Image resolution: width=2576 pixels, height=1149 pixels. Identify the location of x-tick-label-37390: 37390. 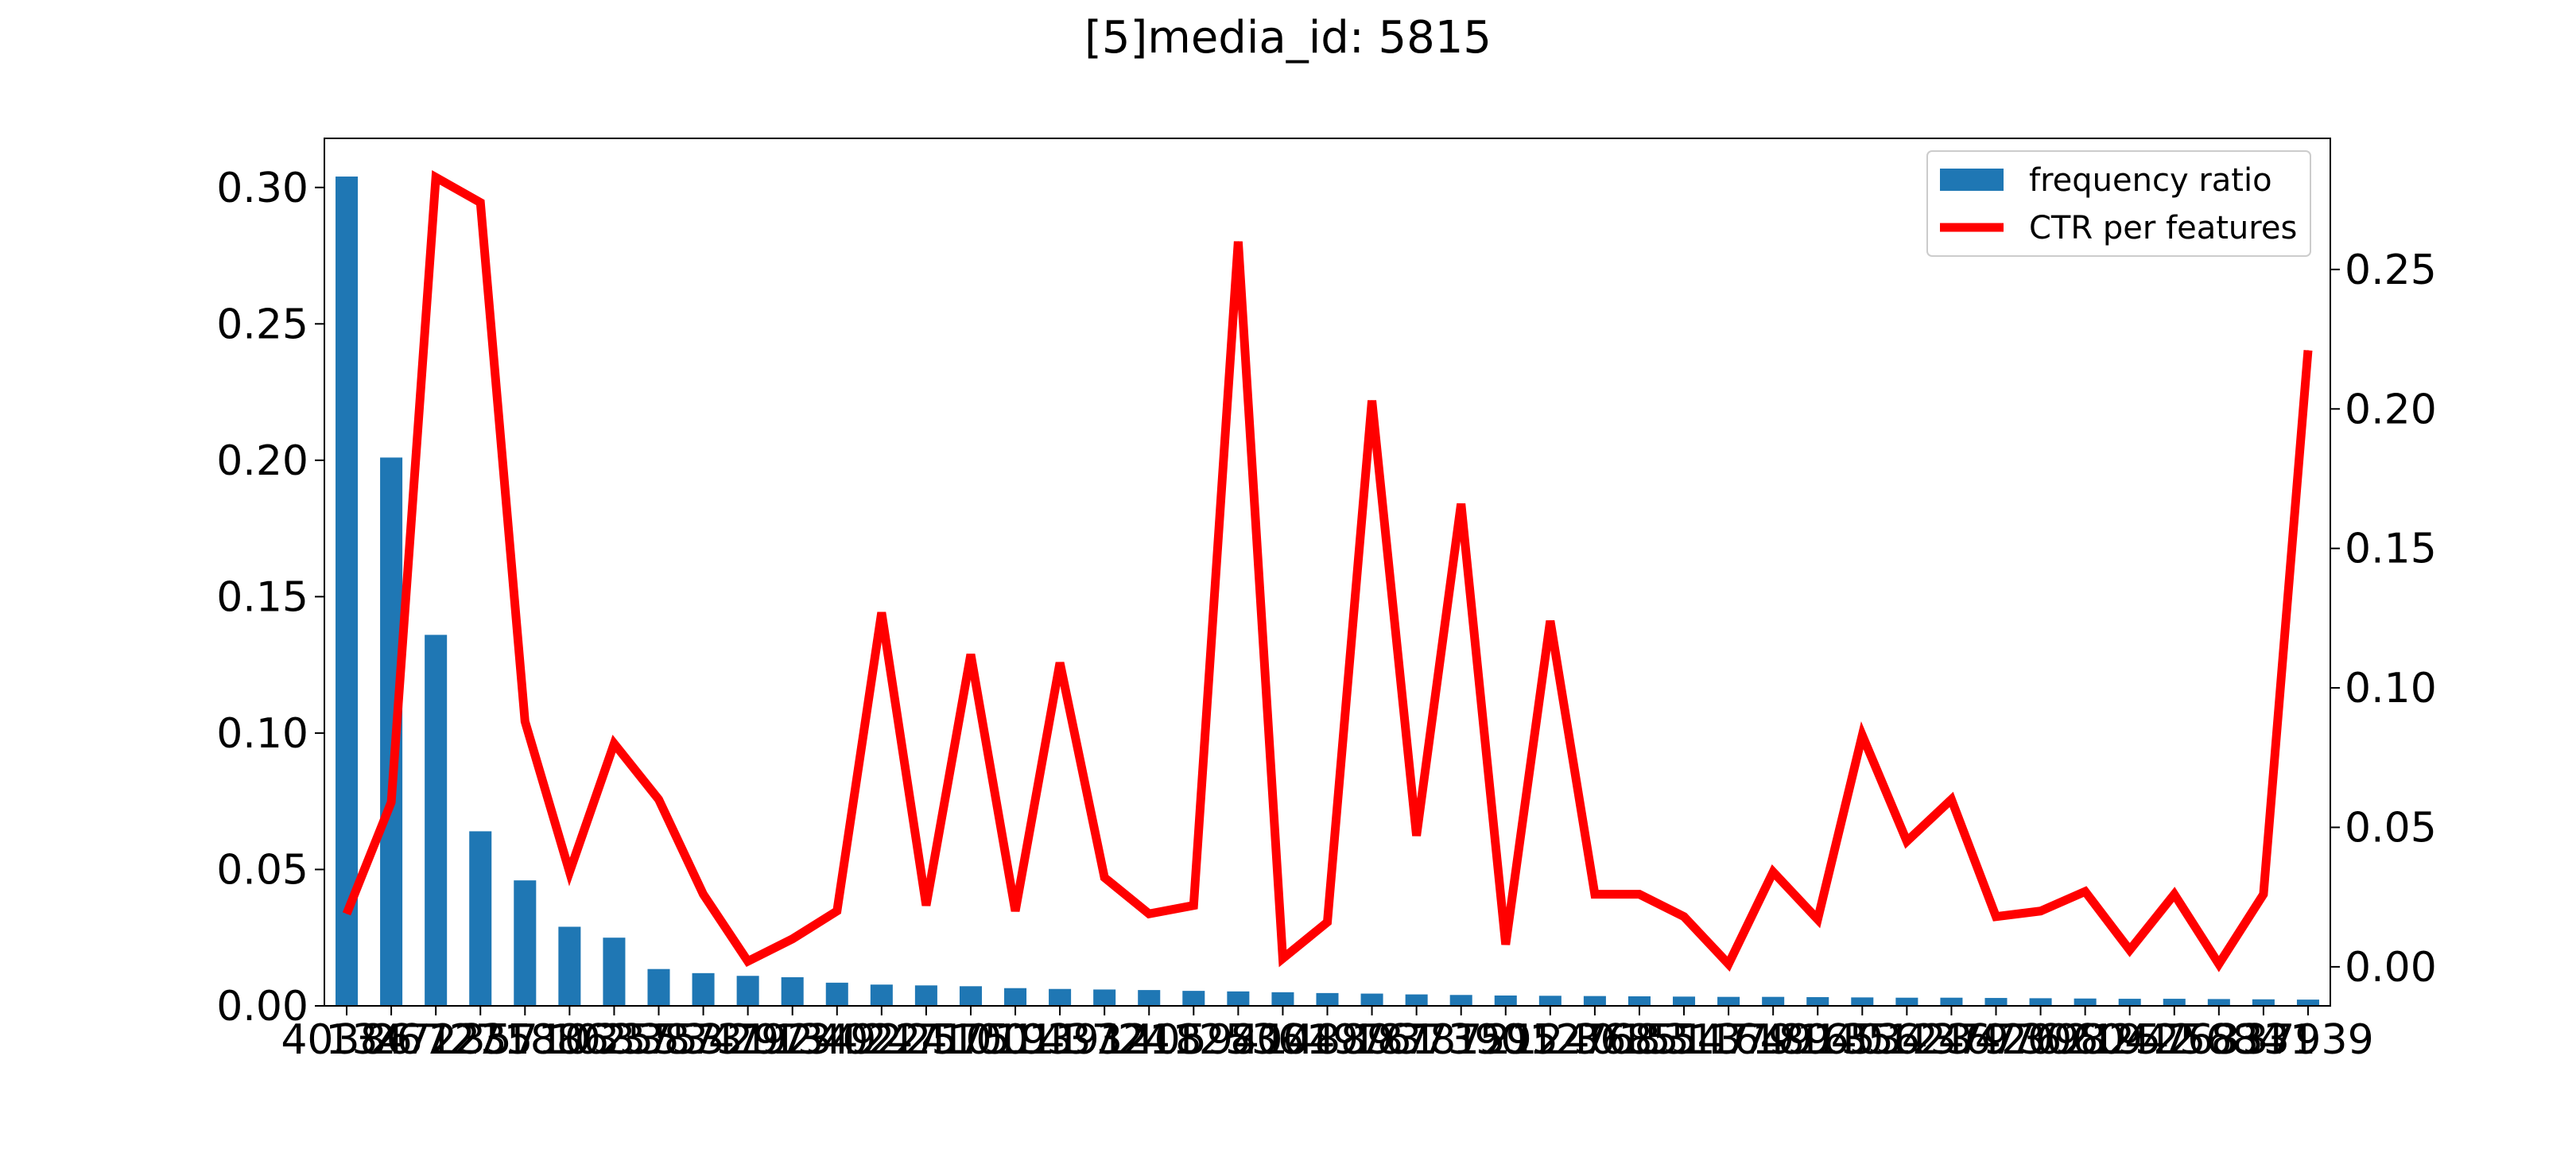
(1461, 1040).